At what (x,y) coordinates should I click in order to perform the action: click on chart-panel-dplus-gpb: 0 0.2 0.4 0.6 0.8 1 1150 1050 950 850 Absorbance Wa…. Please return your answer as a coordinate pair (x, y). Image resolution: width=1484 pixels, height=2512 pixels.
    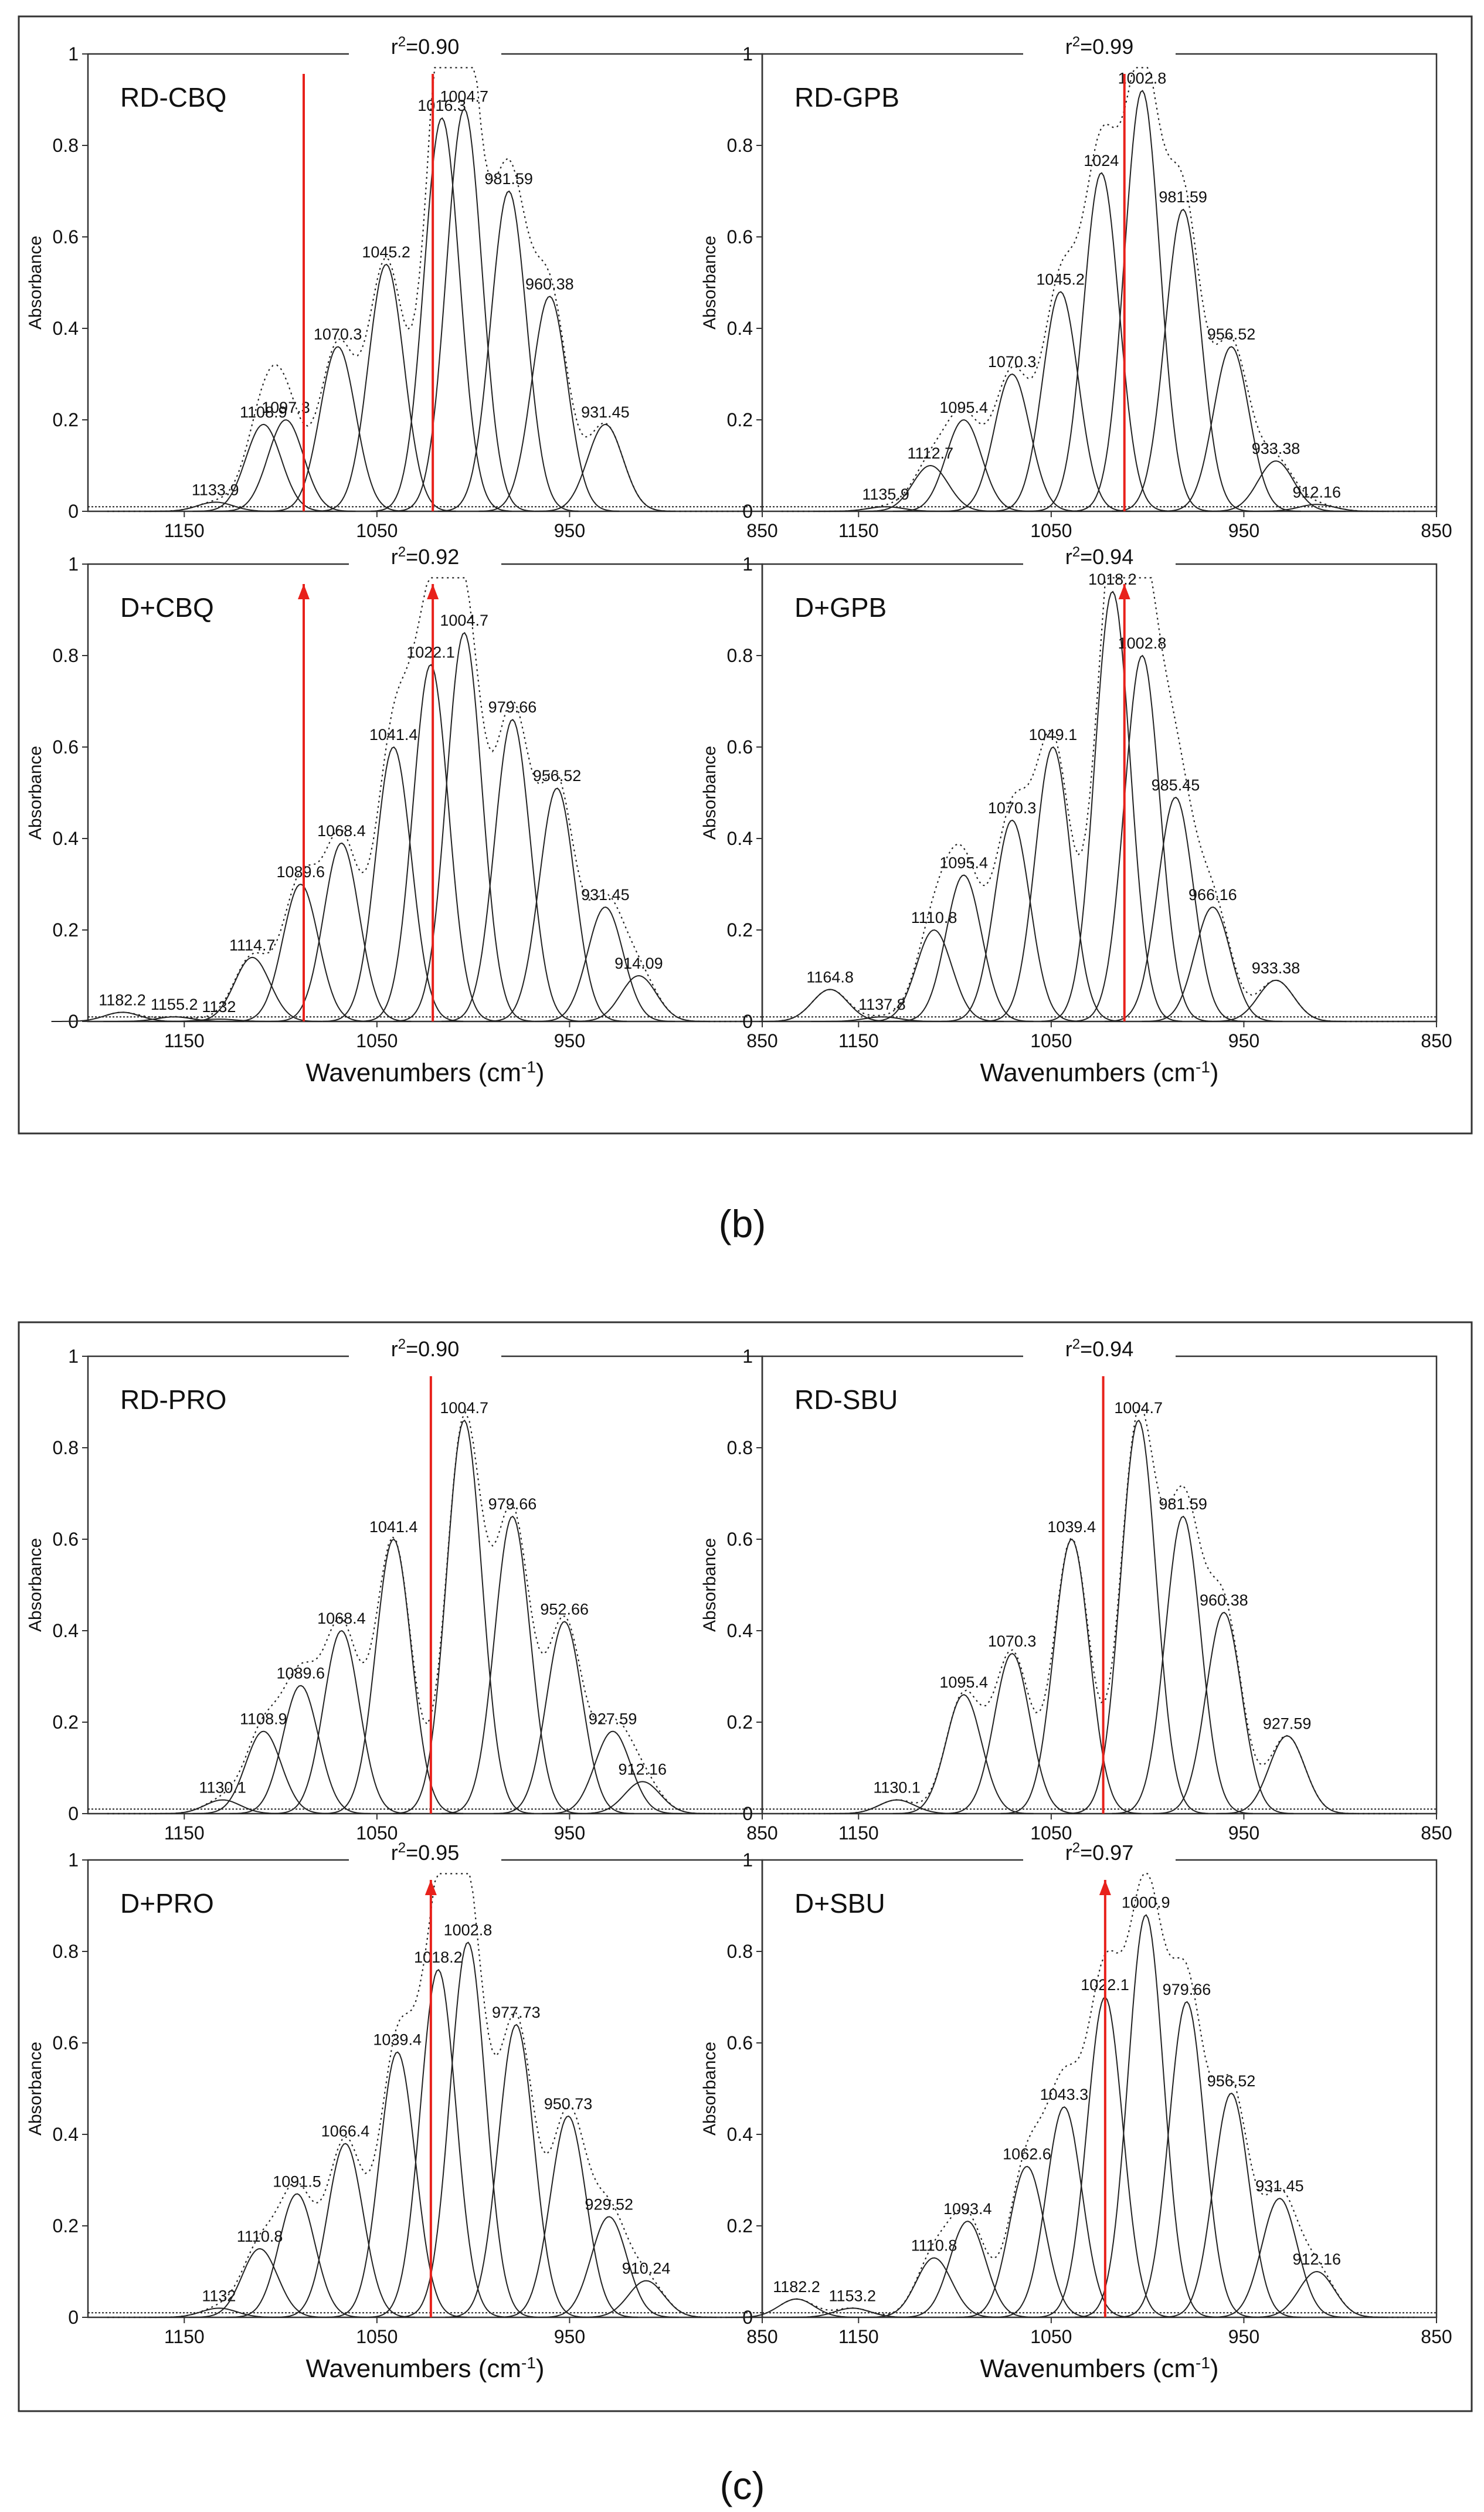
    Looking at the image, I should click on (1076, 816).